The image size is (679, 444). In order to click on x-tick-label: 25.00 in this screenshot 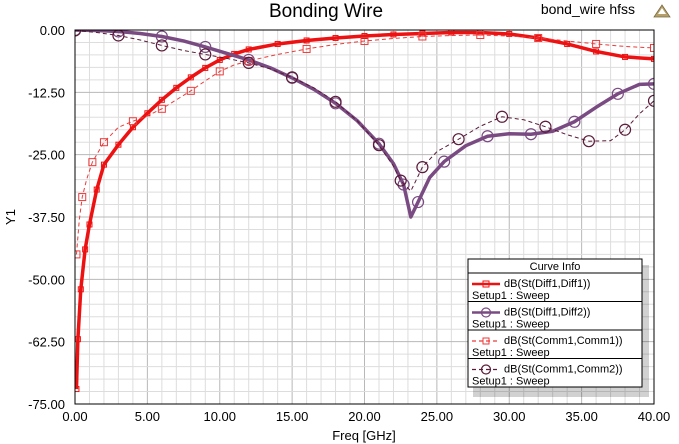, I will do `click(437, 416)`.